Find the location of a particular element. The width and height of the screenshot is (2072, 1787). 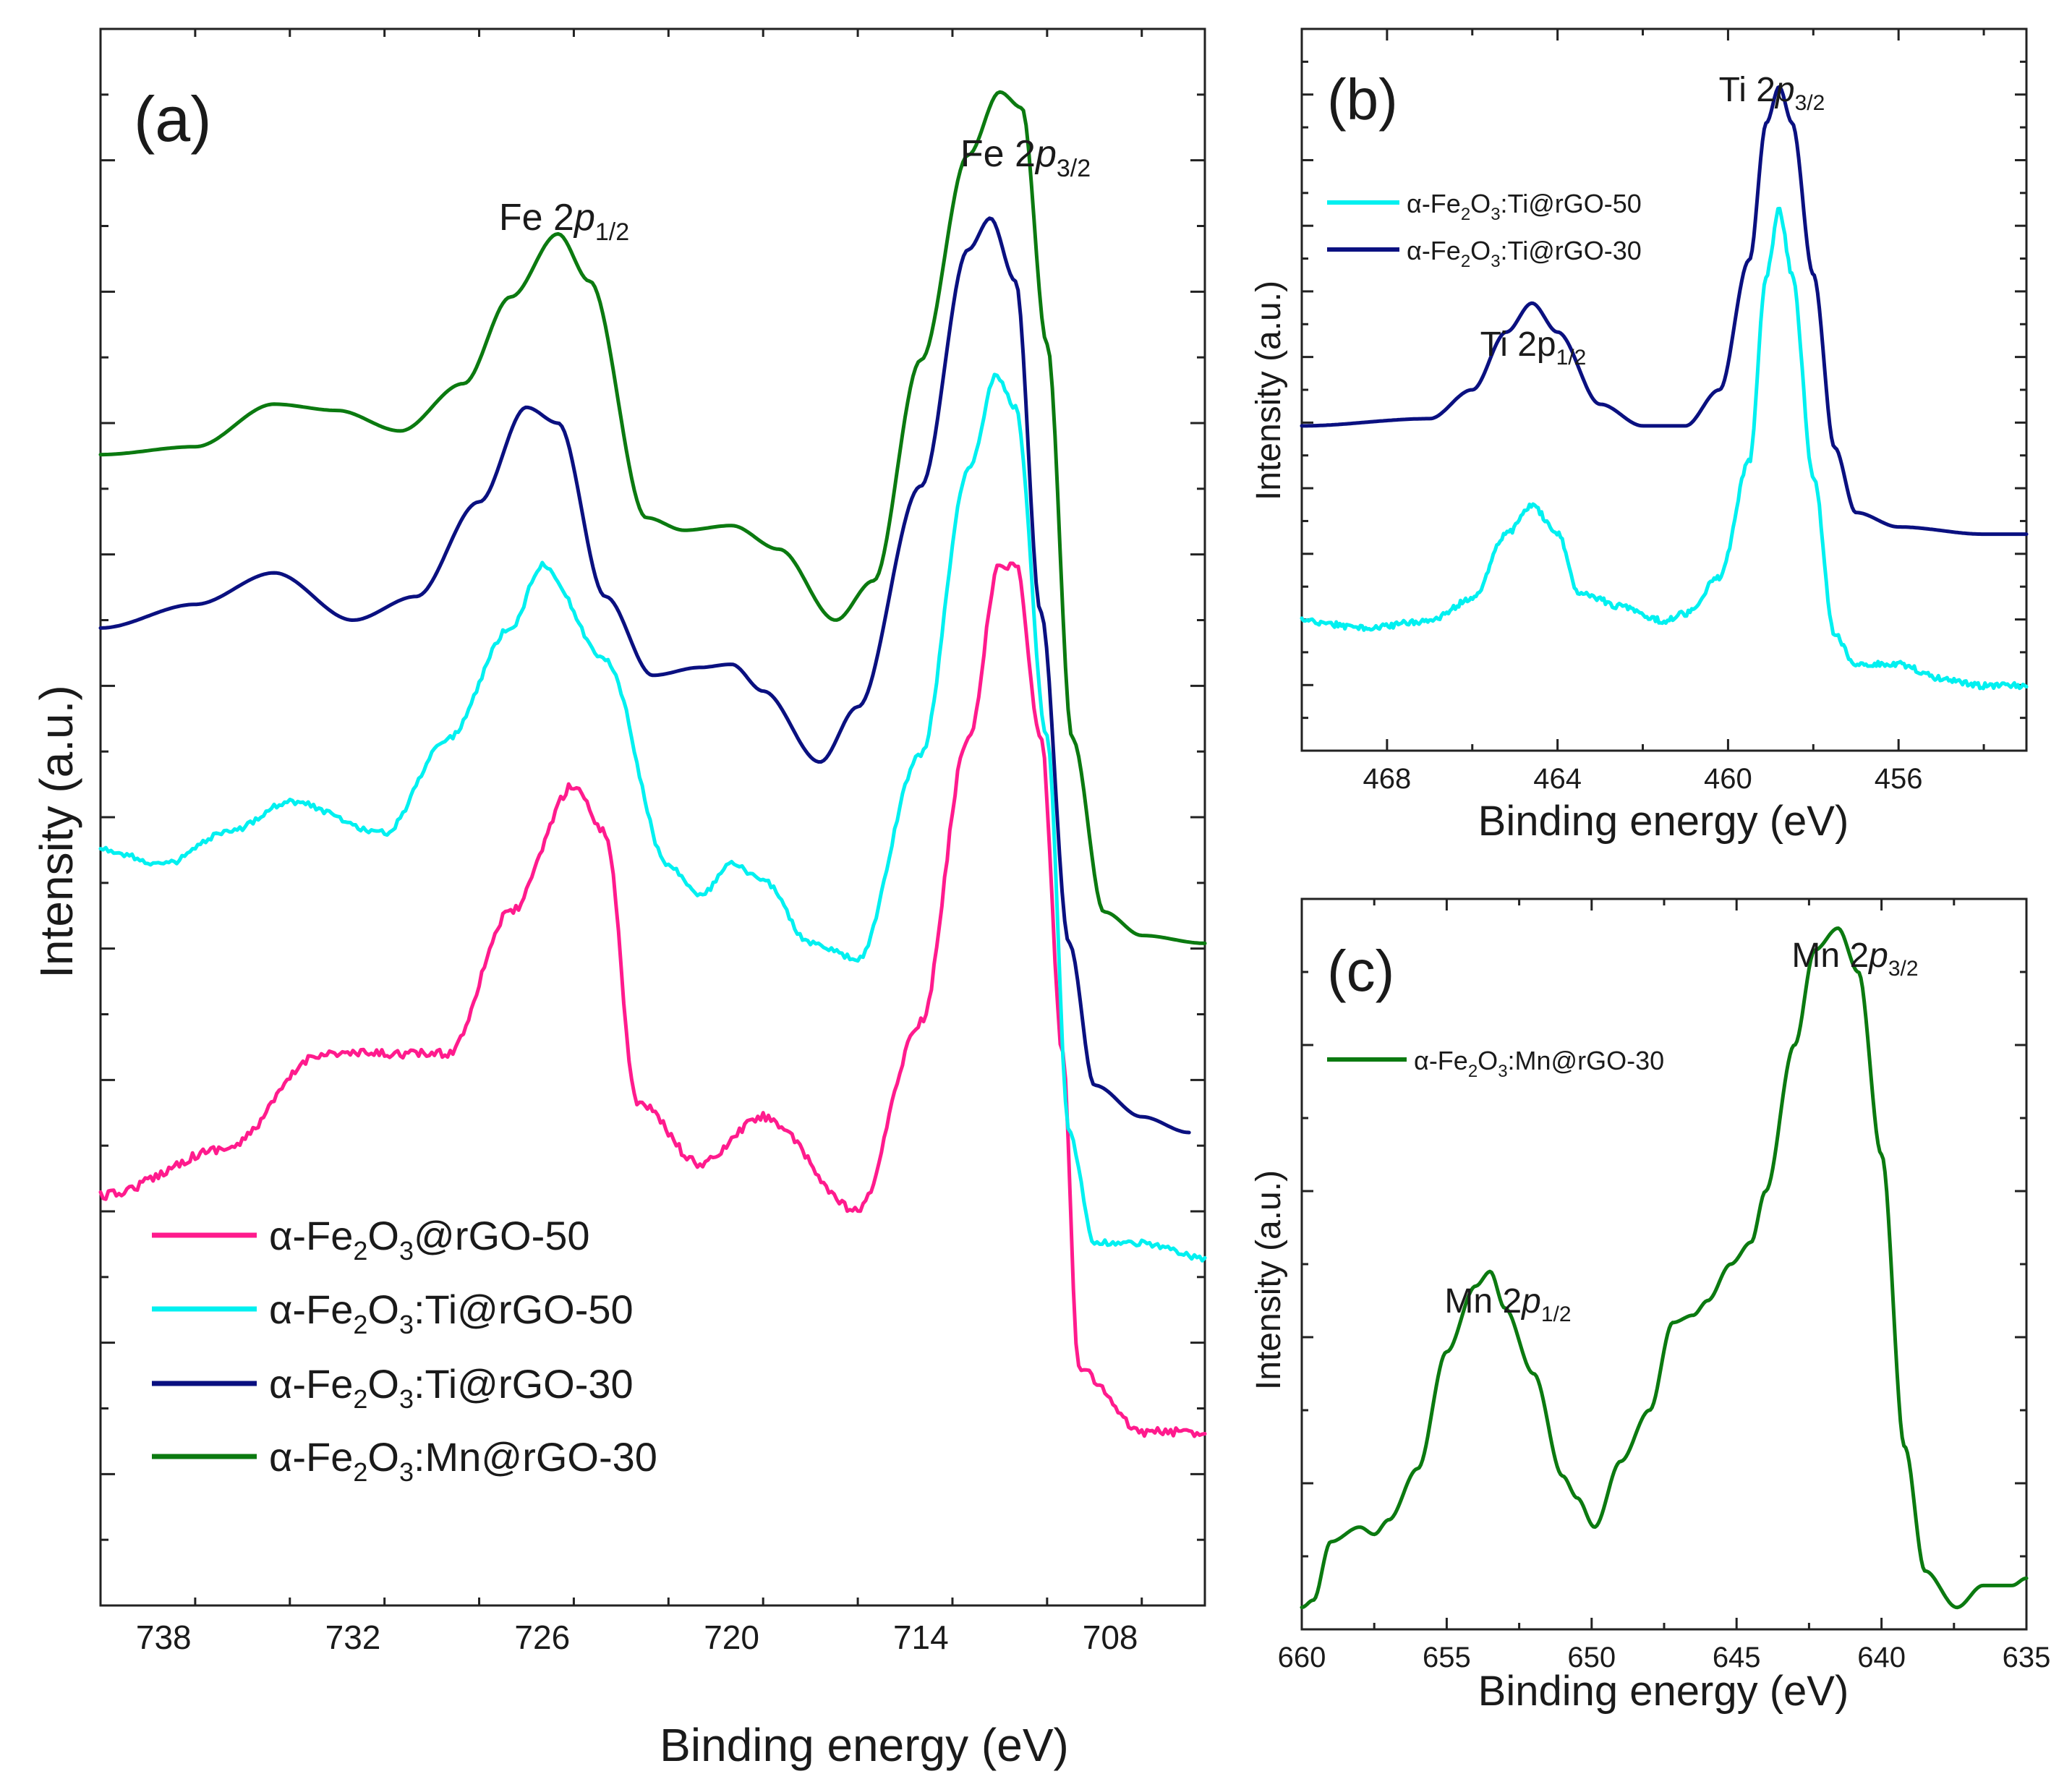

x-tick-label: 655 is located at coordinates (1447, 1658).